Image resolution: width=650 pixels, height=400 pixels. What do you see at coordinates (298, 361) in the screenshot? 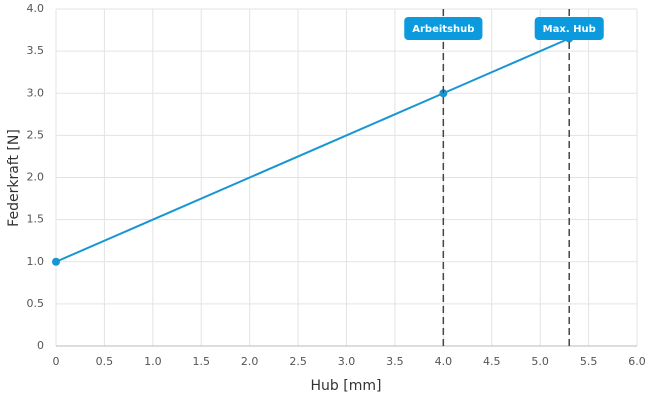
I see `x-tick-label: 2.5` at bounding box center [298, 361].